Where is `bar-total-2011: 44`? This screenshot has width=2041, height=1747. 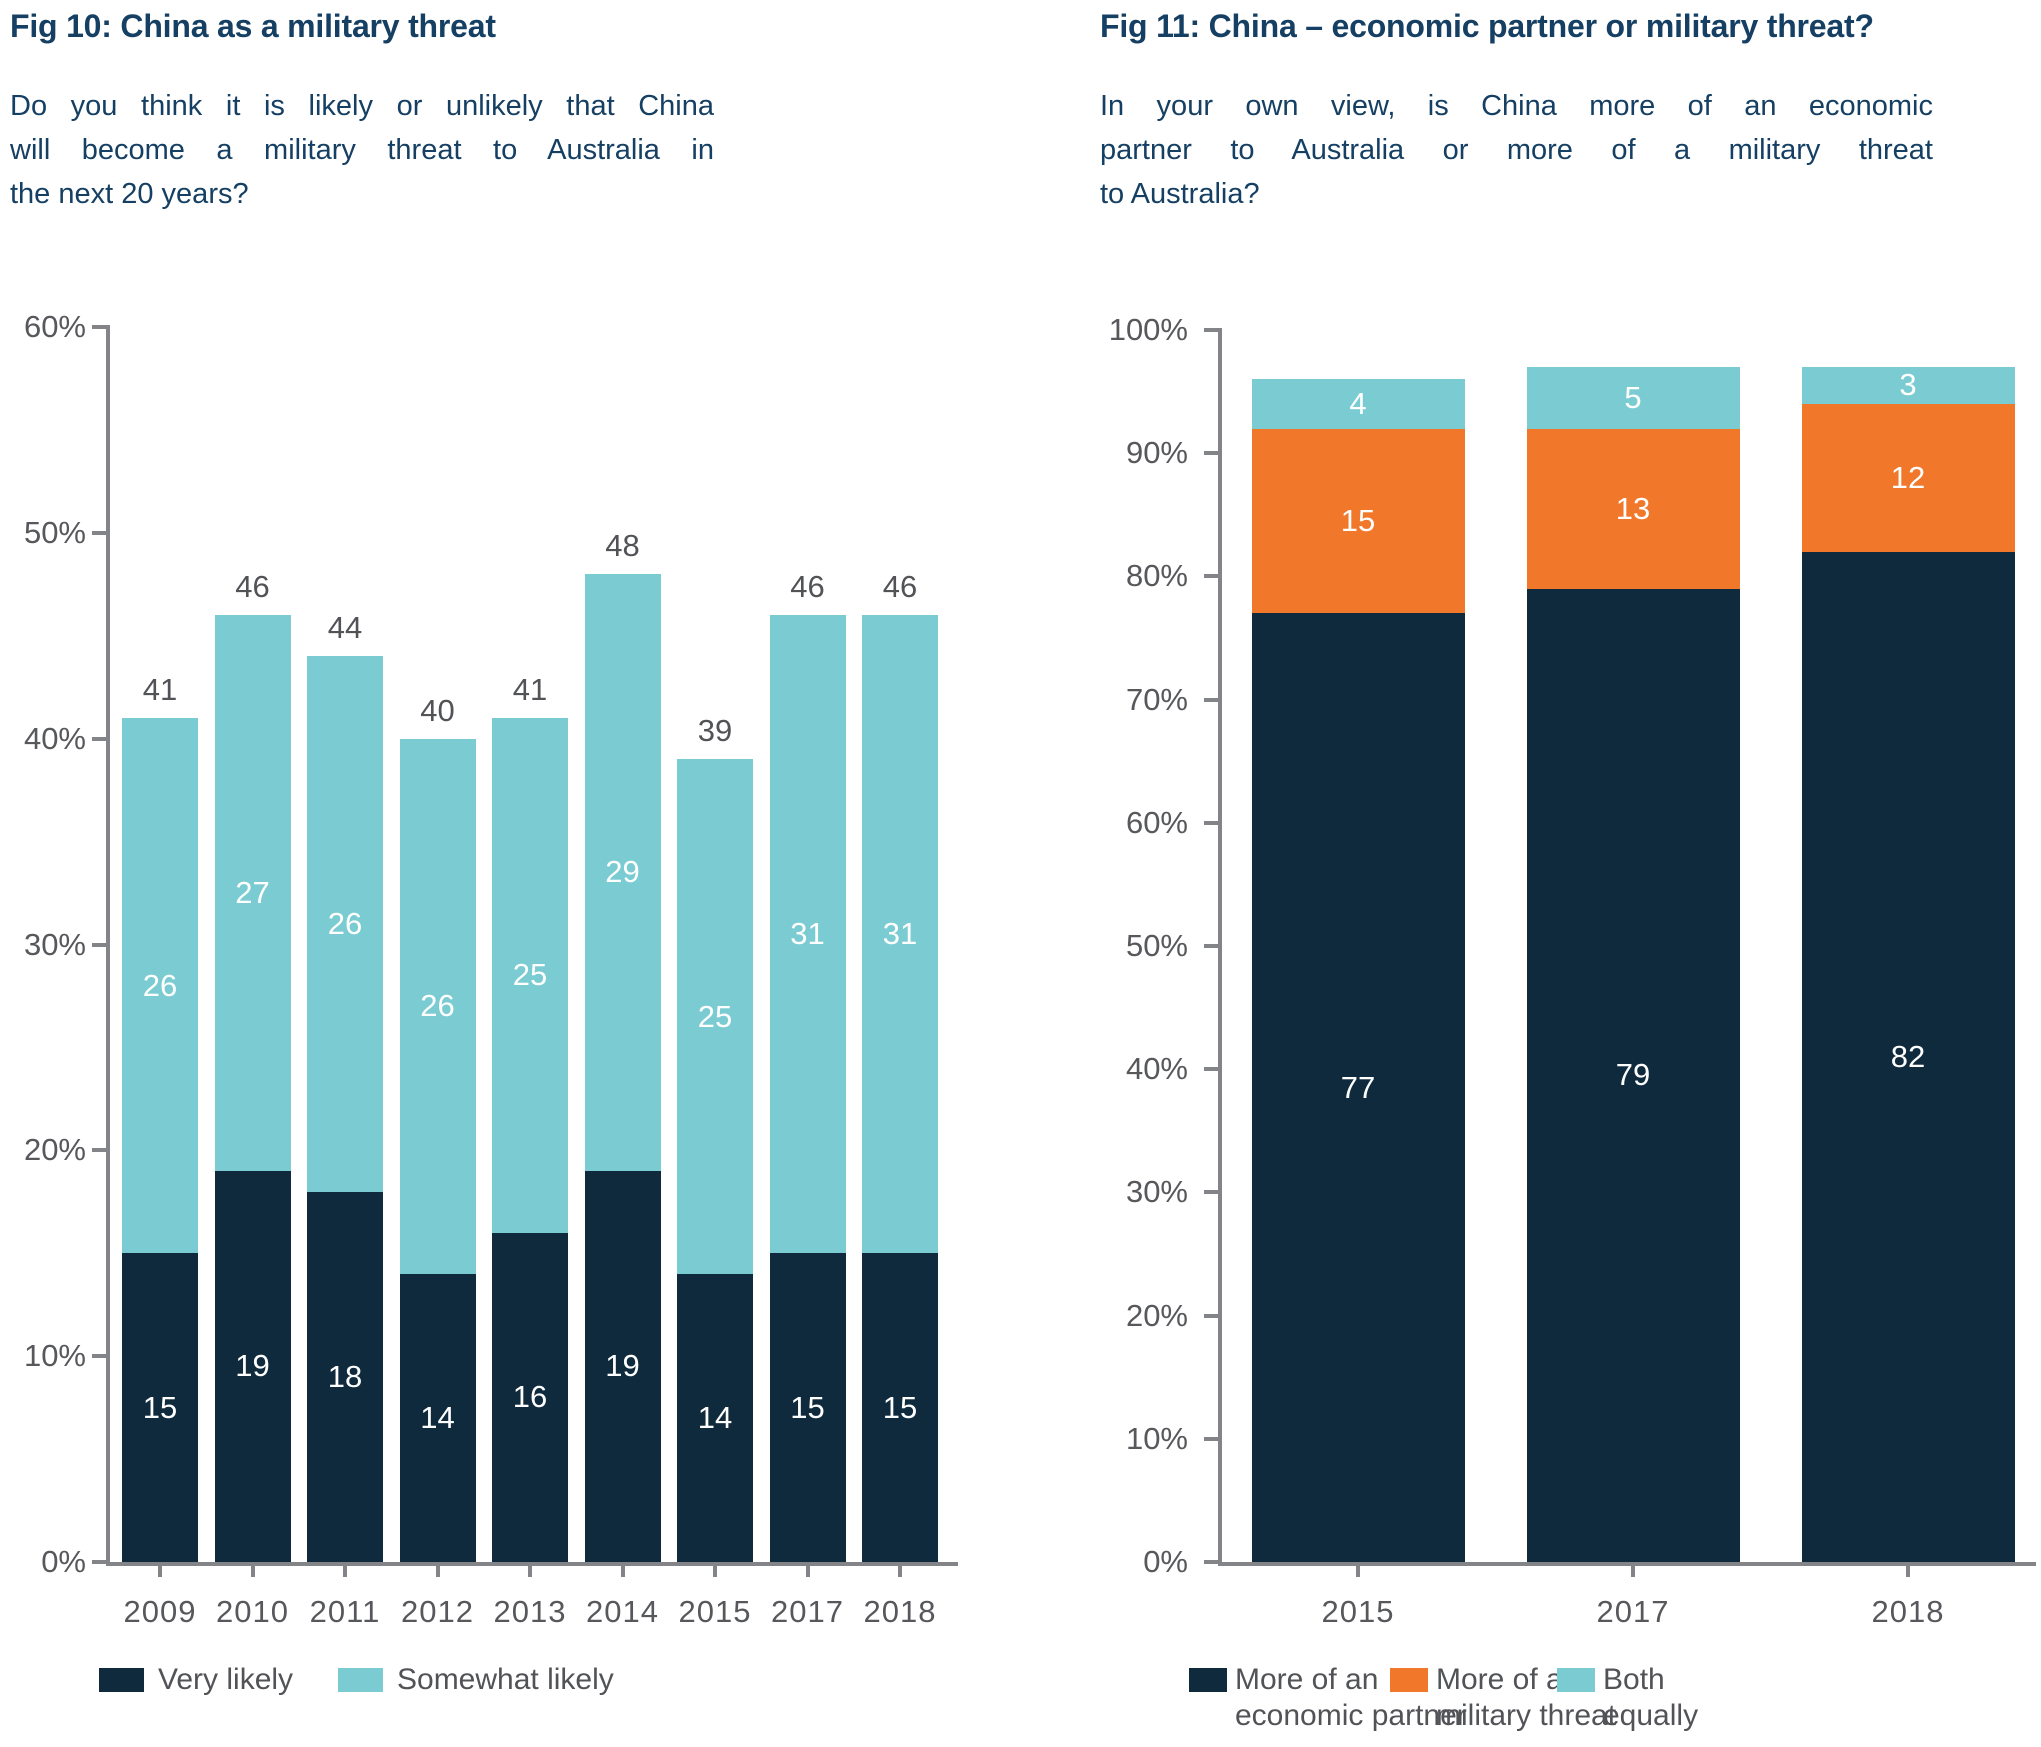 bar-total-2011: 44 is located at coordinates (345, 628).